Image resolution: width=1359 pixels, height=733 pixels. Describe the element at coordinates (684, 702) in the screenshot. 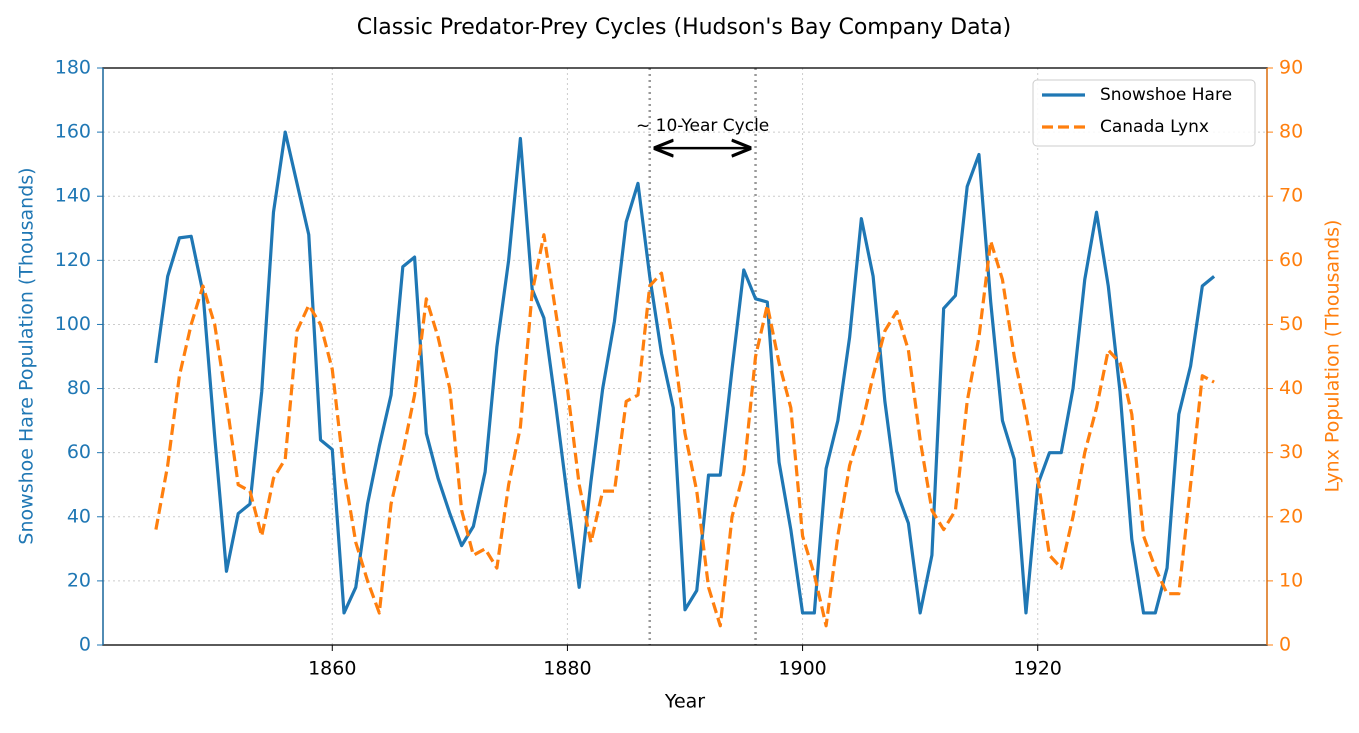

I see `x-axis-label: Year` at that location.